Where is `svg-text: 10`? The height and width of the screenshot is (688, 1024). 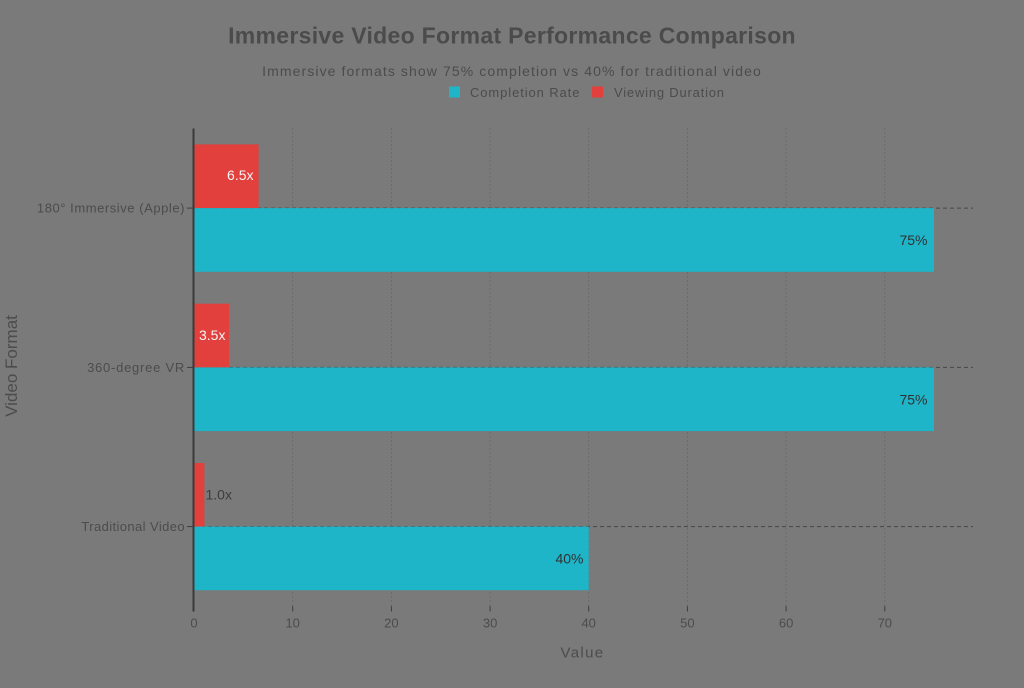 svg-text: 10 is located at coordinates (292, 623).